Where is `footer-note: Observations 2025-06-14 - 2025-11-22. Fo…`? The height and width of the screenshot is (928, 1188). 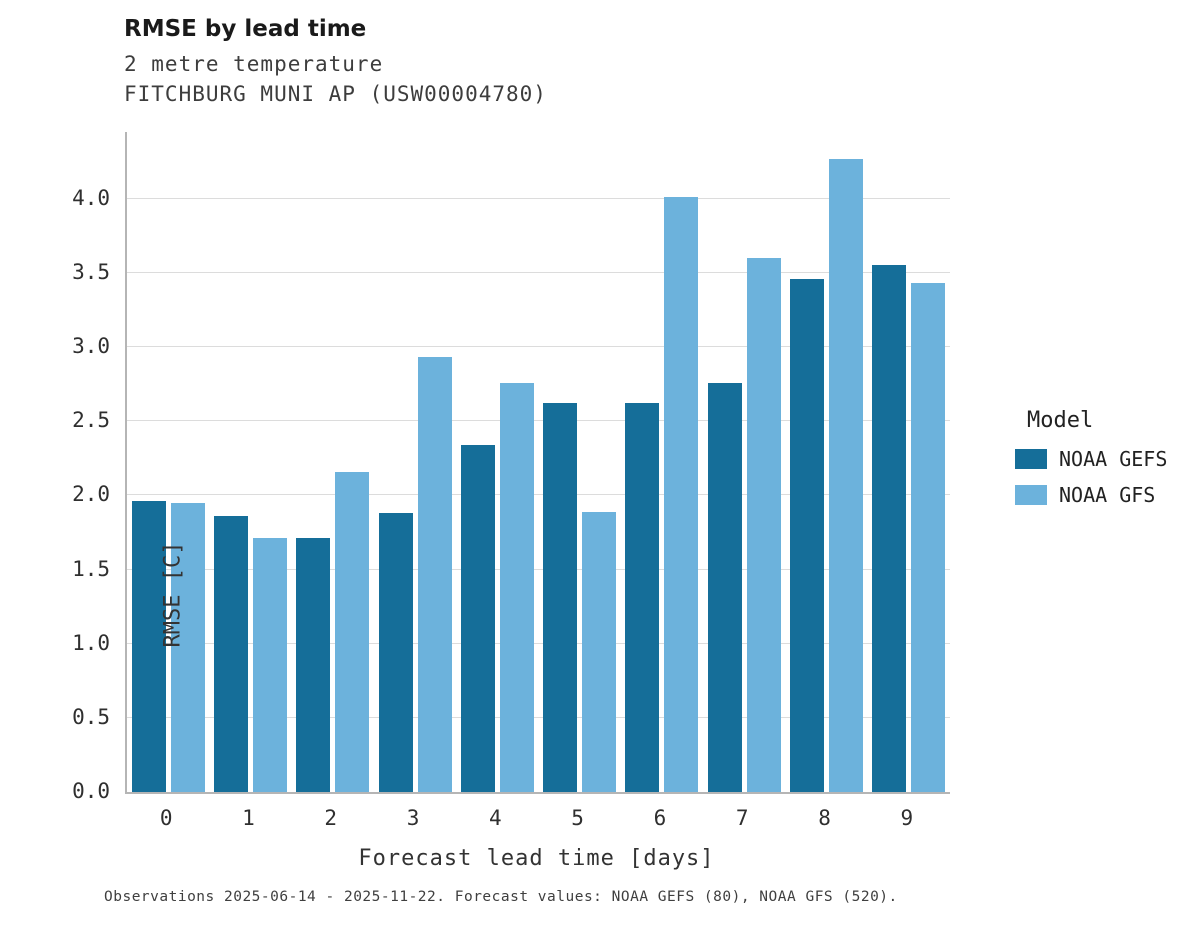
footer-note: Observations 2025-06-14 - 2025-11-22. Fo… is located at coordinates (501, 897).